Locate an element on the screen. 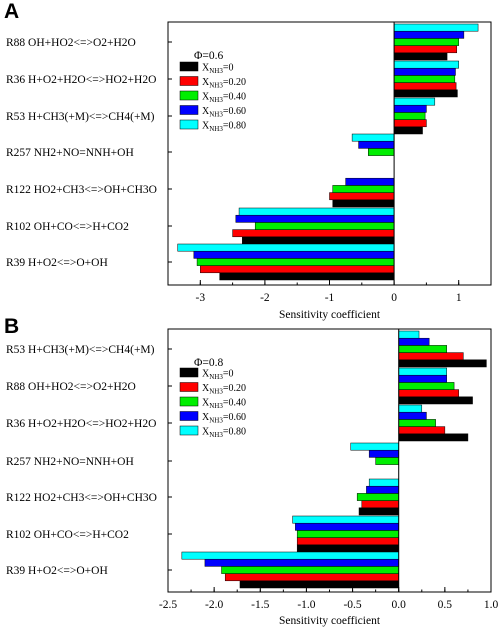 Image resolution: width=498 pixels, height=630 pixels. category-label: R88 OH+HO2<=>O2+H2O is located at coordinates (71, 387).